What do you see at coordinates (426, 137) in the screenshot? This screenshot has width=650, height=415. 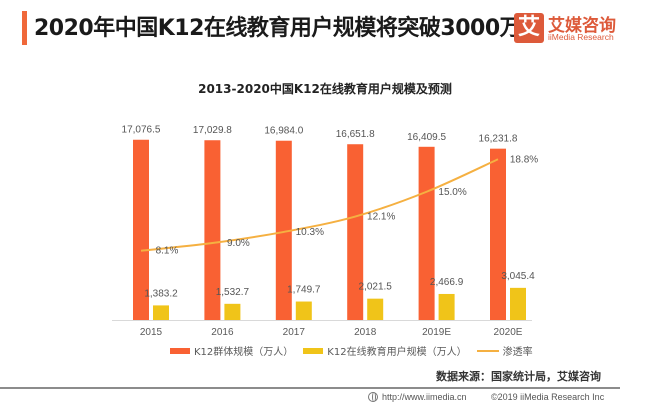 I see `data-label-k12-population: 16,409.5` at bounding box center [426, 137].